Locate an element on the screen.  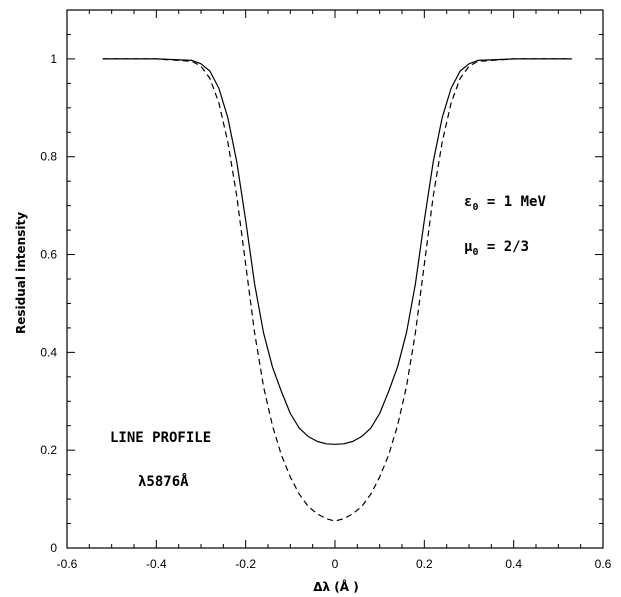
y-tick-label: 0.6 is located at coordinates (48, 255).